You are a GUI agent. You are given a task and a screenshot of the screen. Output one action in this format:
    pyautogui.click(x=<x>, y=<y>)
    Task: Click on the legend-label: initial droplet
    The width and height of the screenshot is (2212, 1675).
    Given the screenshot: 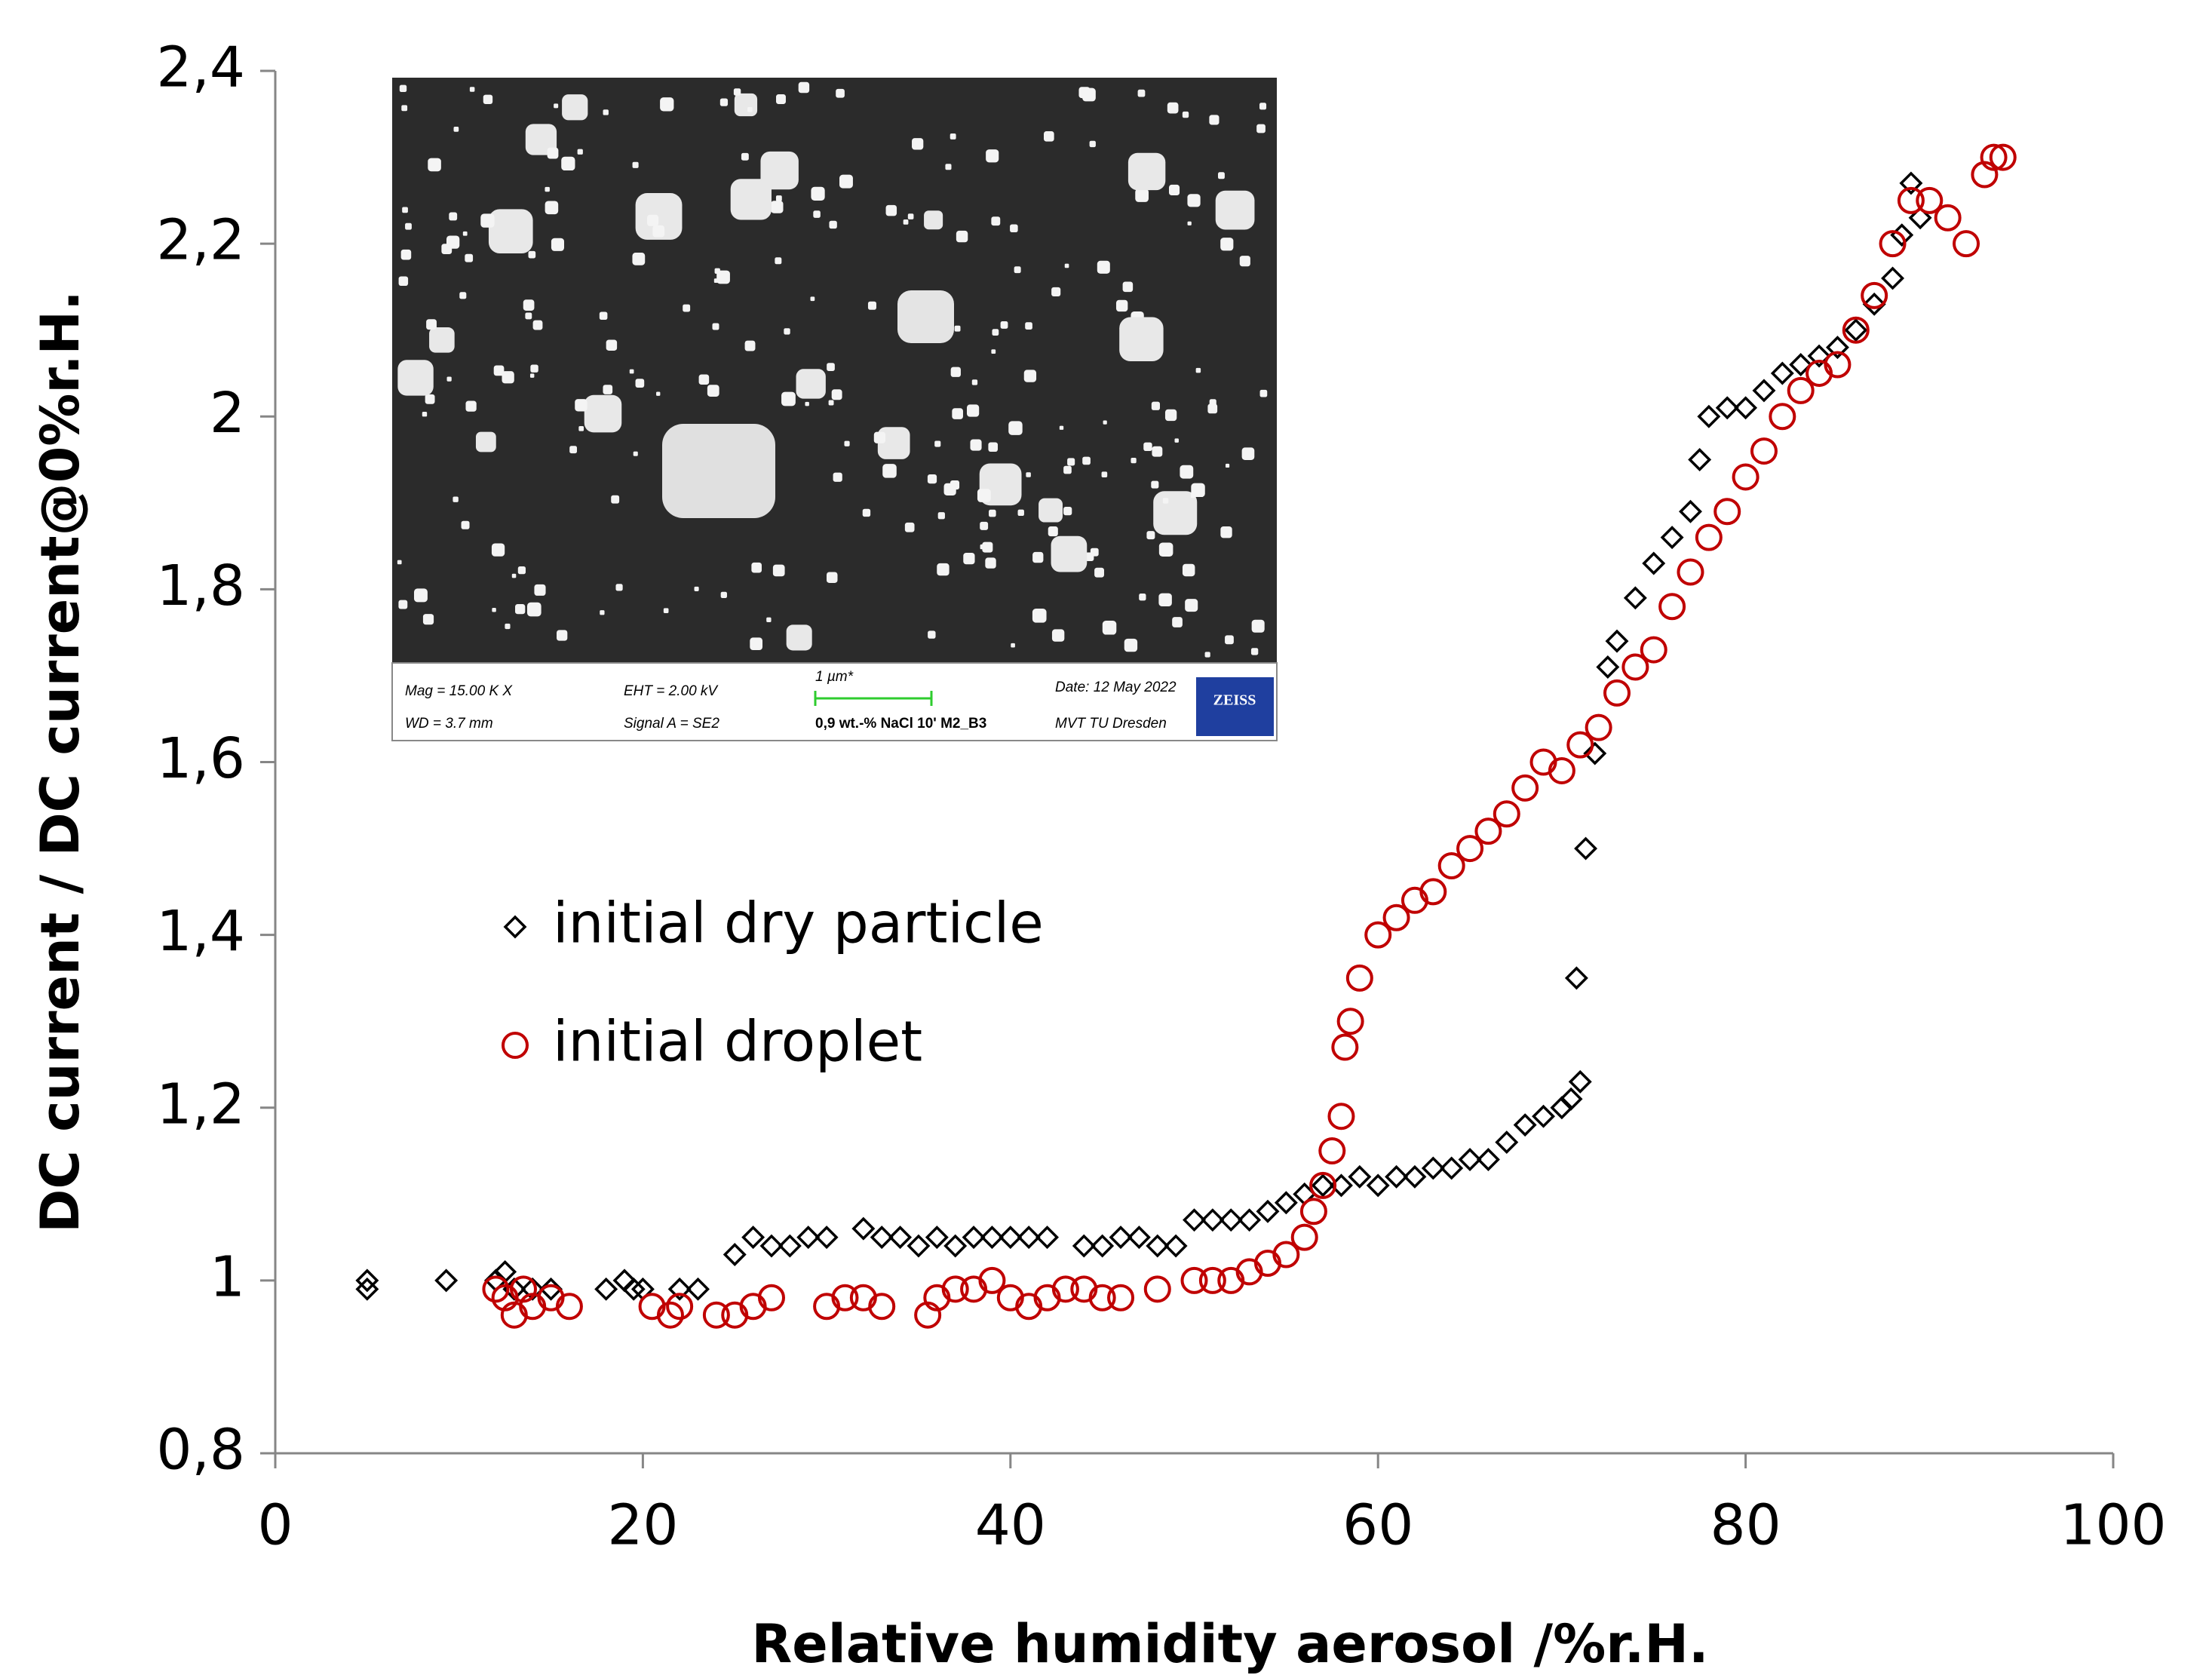 What is the action you would take?
    pyautogui.click(x=737, y=1042)
    